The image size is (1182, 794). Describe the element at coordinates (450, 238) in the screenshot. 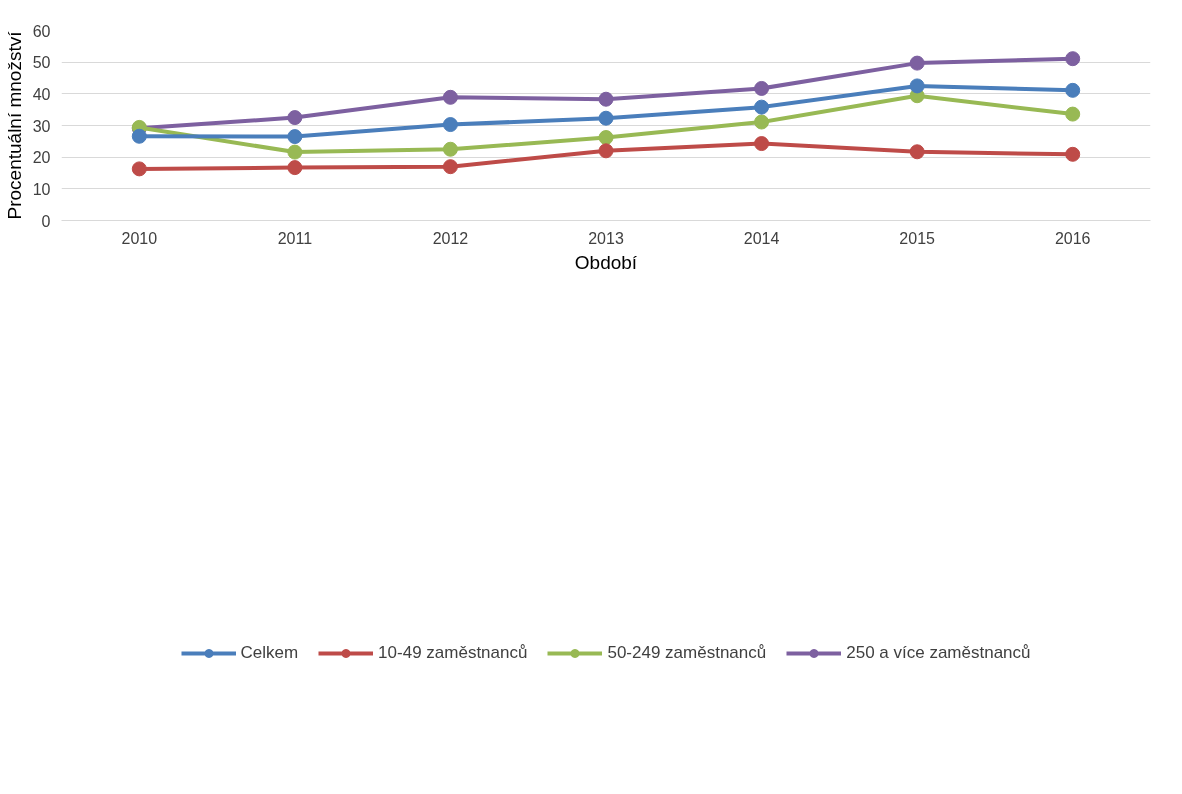

I see `x-tick-label: 2012` at that location.